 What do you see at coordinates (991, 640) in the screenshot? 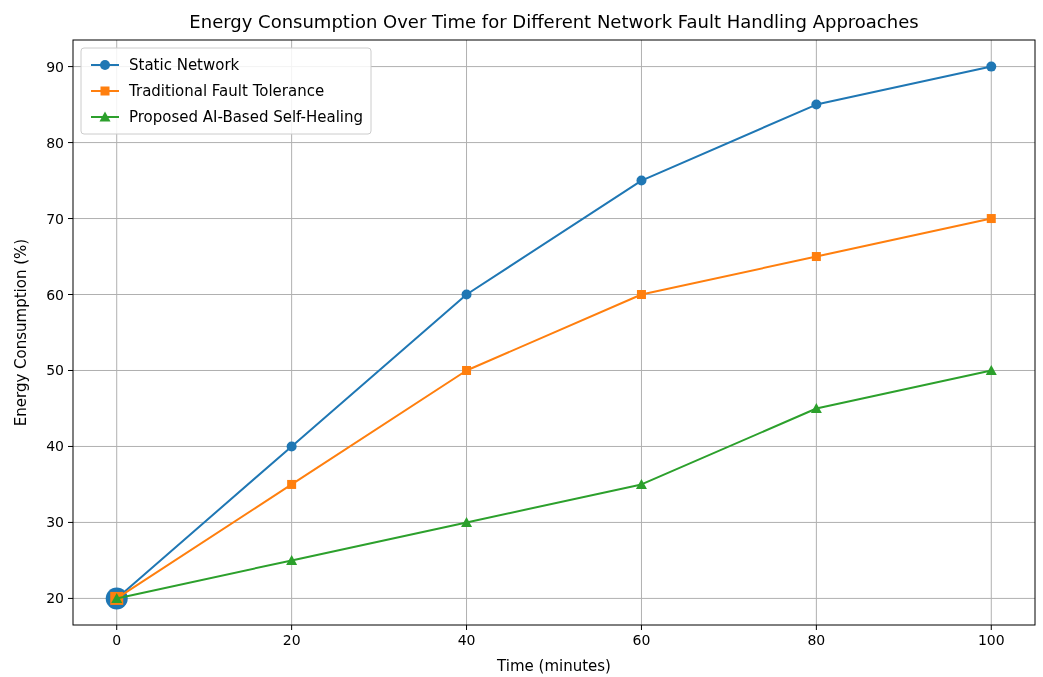
I see `x-tick-label: 100` at bounding box center [991, 640].